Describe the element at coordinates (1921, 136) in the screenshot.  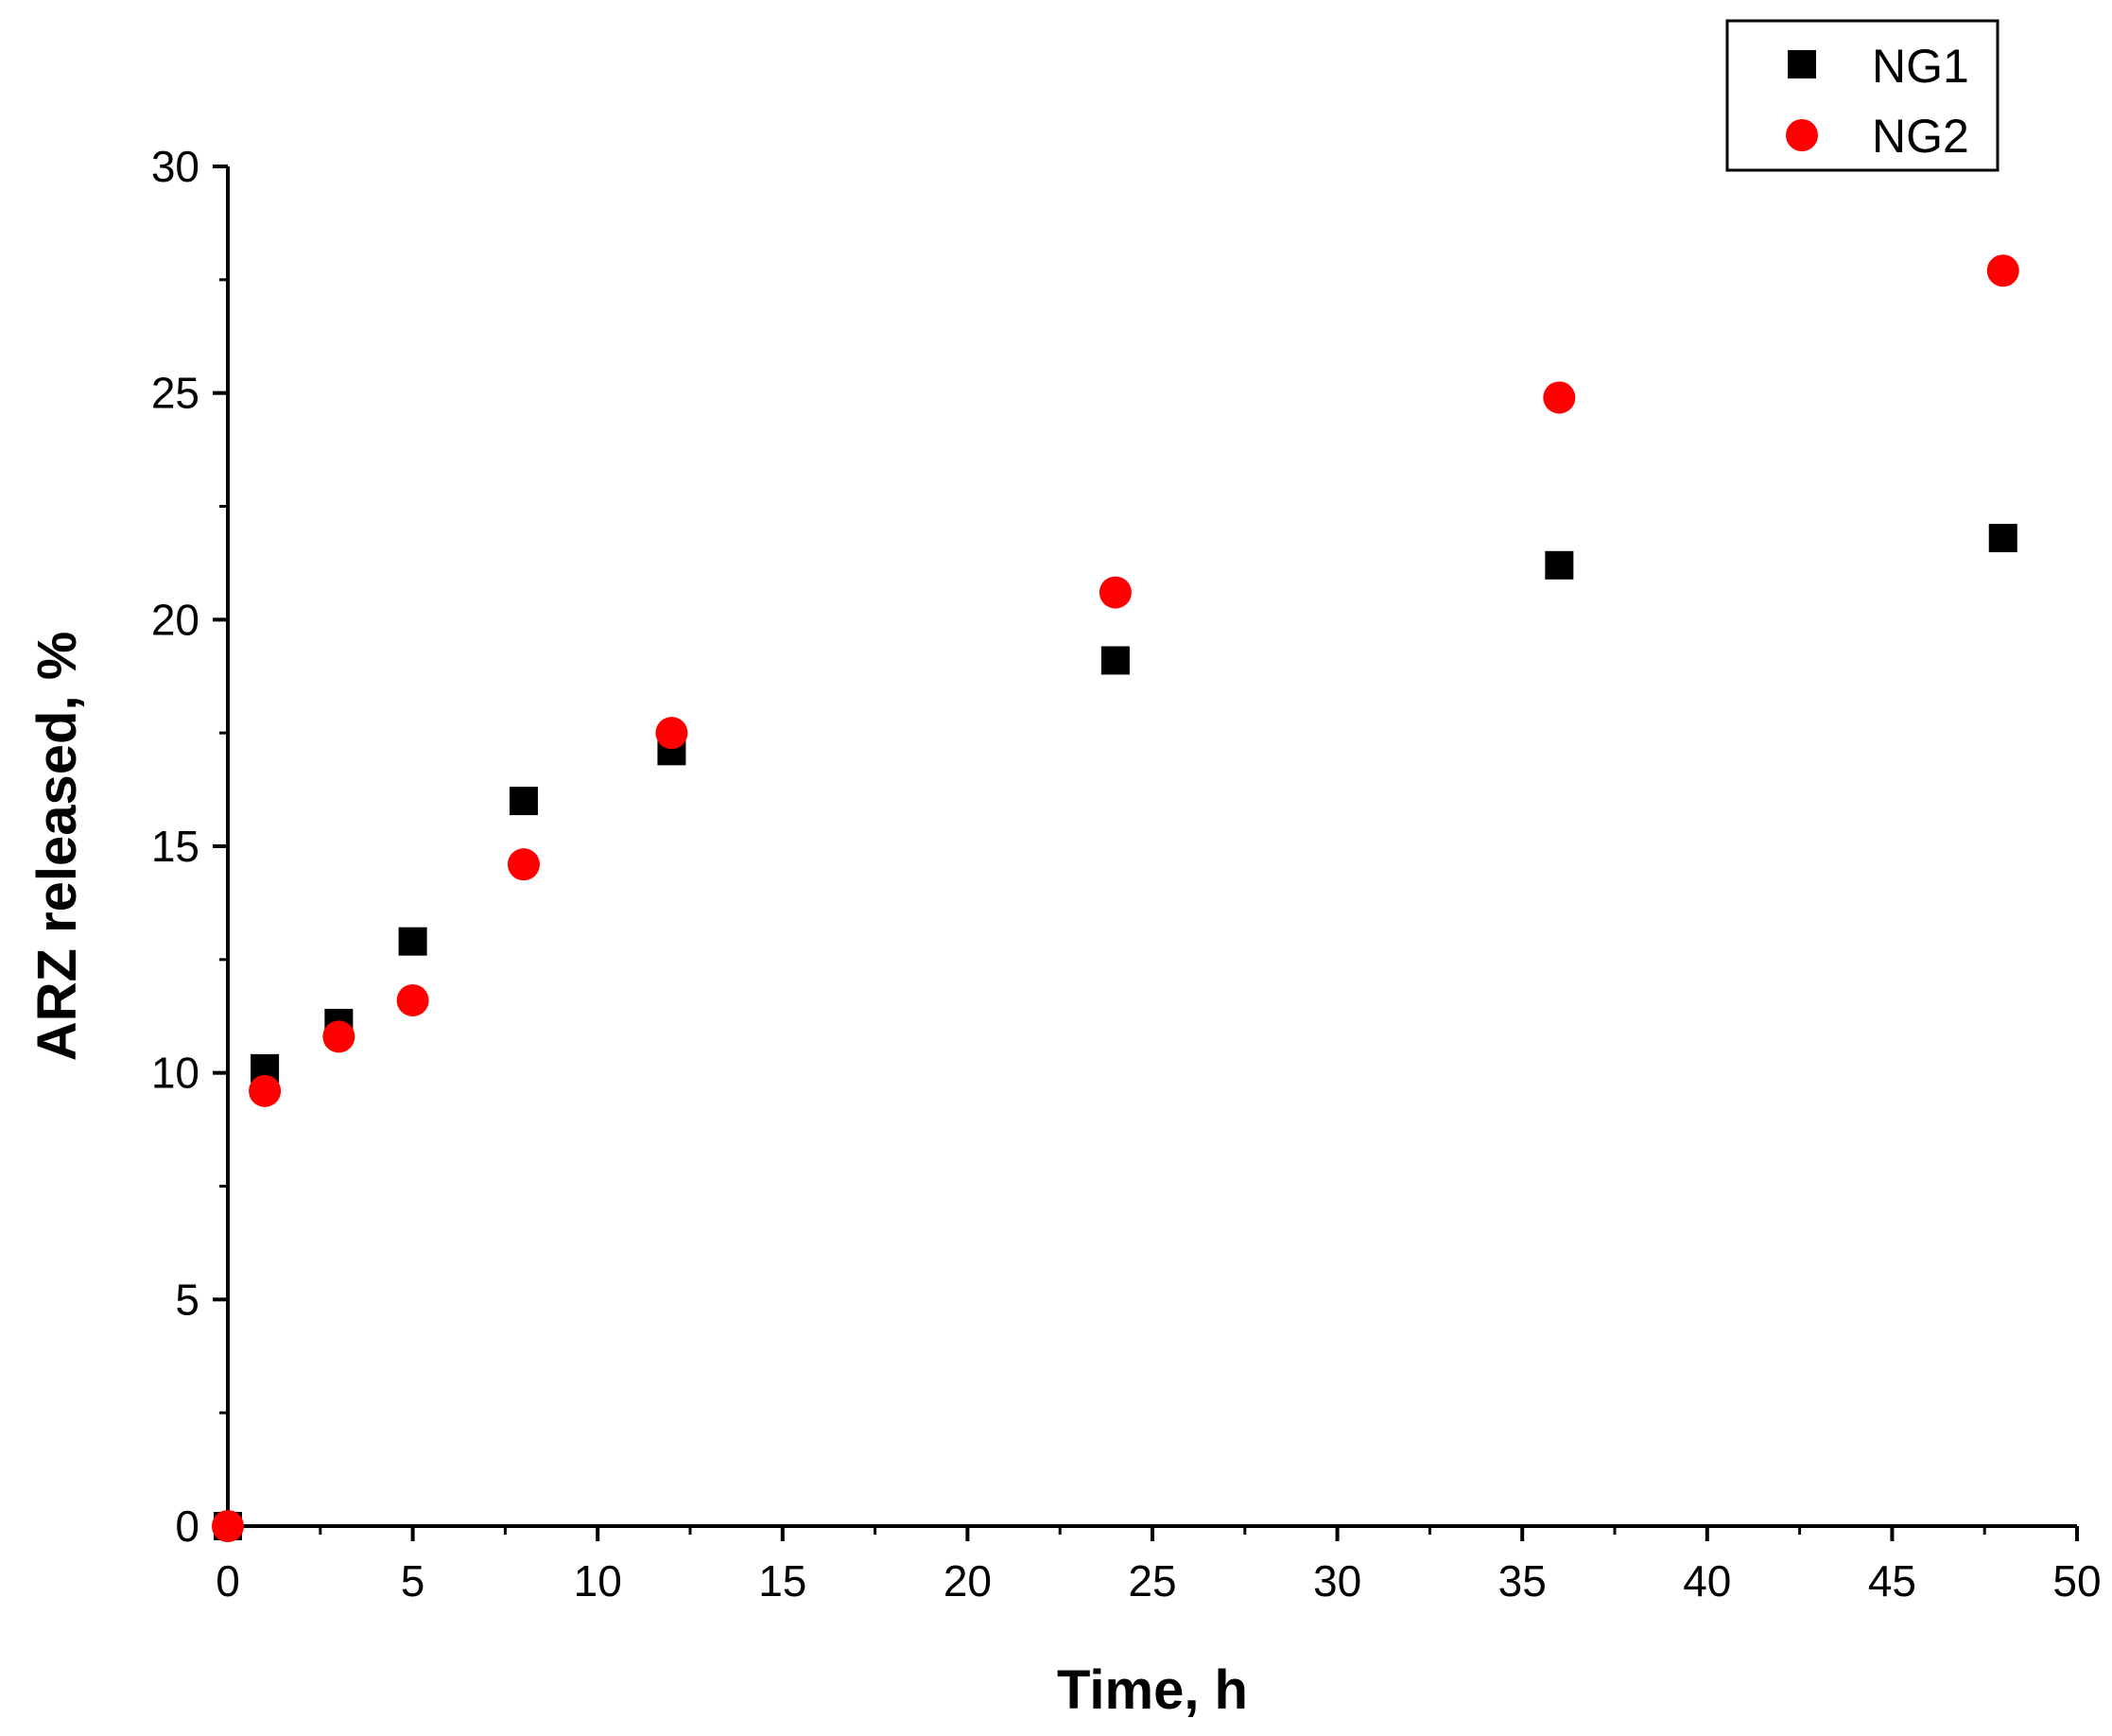
I see `legend-label-ng2: NG2` at that location.